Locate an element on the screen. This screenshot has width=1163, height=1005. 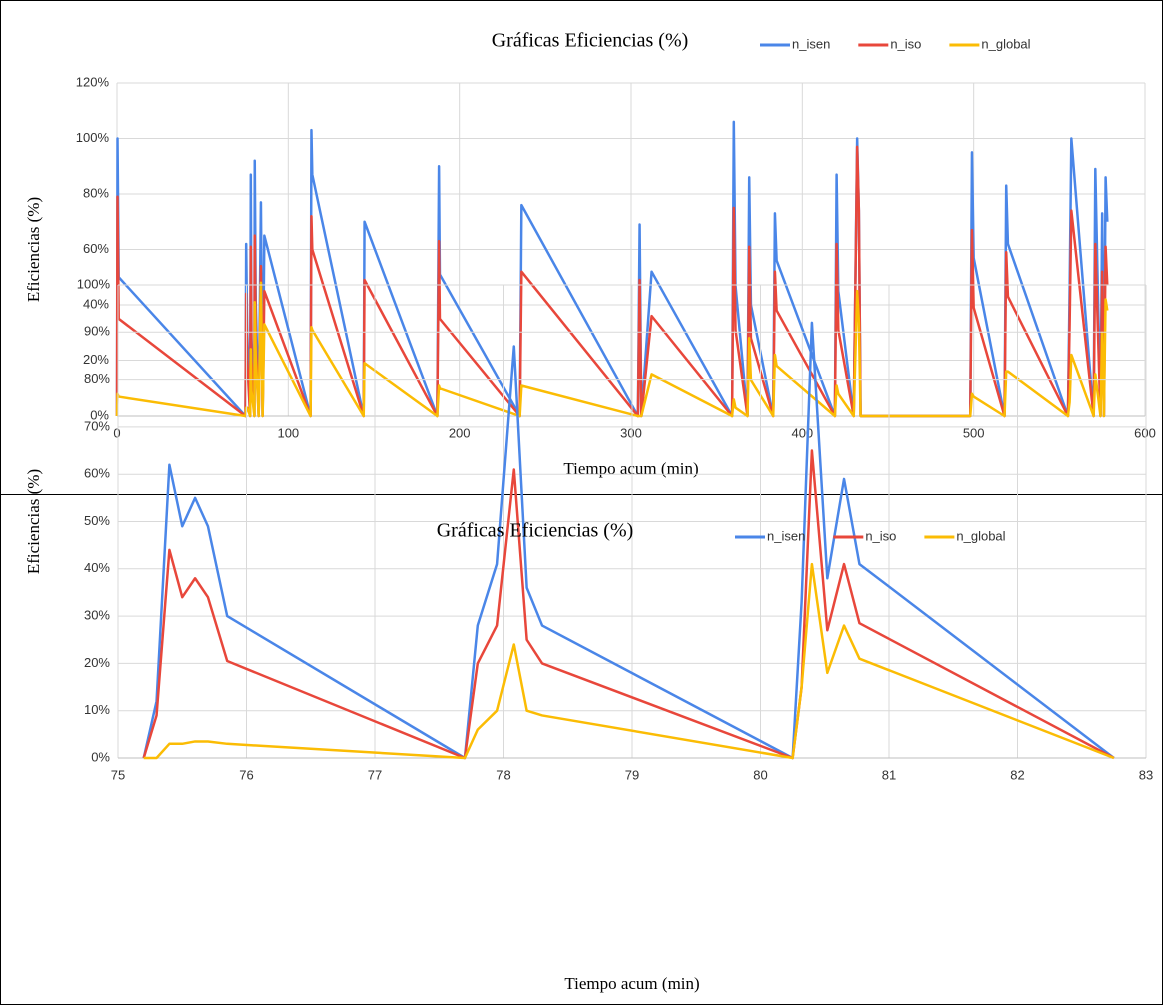
y-tick-label: 30% is located at coordinates (97, 615).